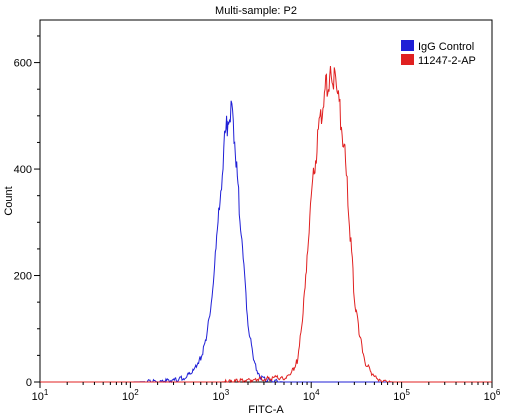  What do you see at coordinates (40, 395) in the screenshot?
I see `x-tick-label: 10¹` at bounding box center [40, 395].